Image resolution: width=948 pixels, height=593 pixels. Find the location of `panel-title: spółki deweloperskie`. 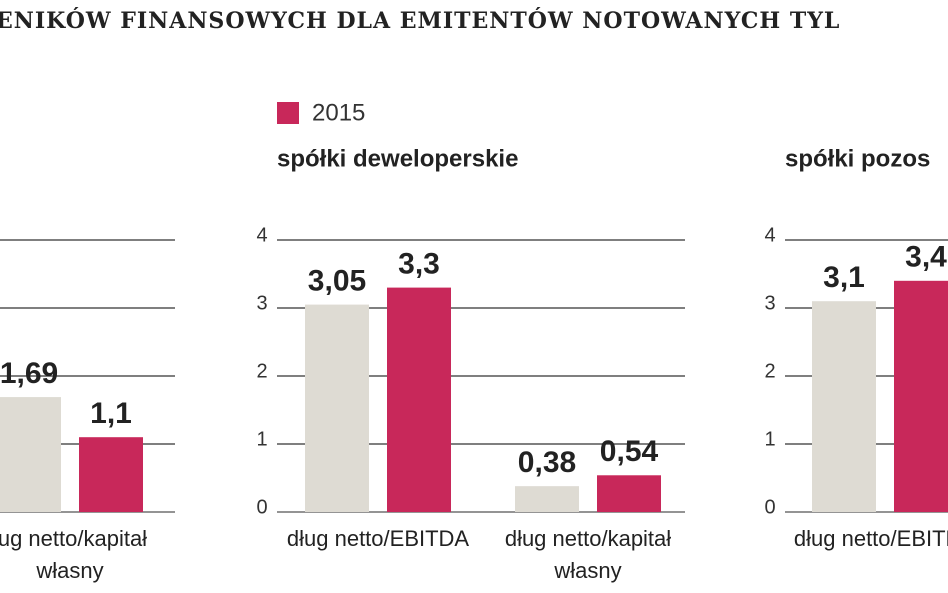

panel-title: spółki deweloperskie is located at coordinates (397, 158).